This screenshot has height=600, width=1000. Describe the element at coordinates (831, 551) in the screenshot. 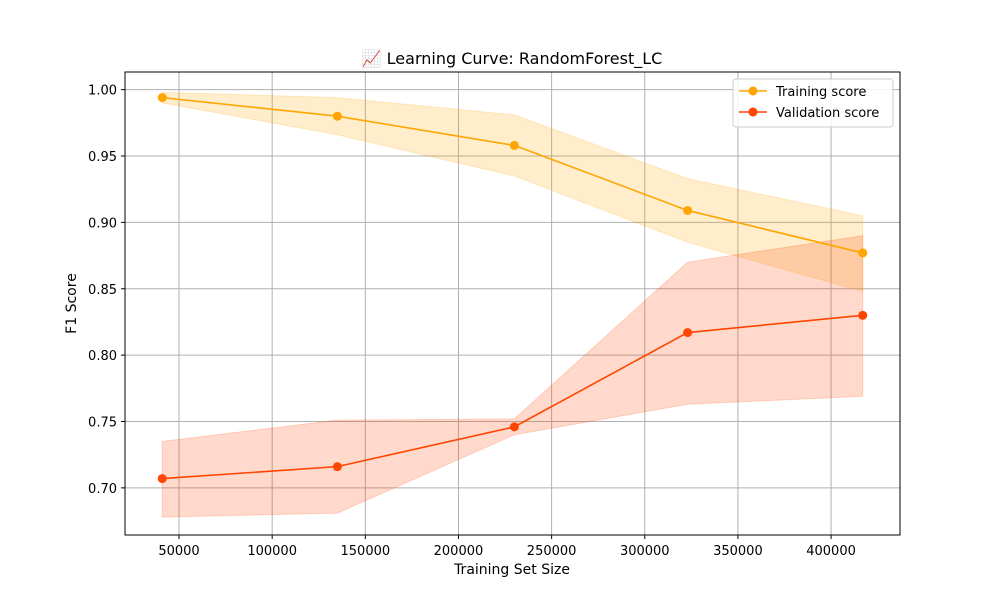

I see `x-tick-label: 400000` at that location.